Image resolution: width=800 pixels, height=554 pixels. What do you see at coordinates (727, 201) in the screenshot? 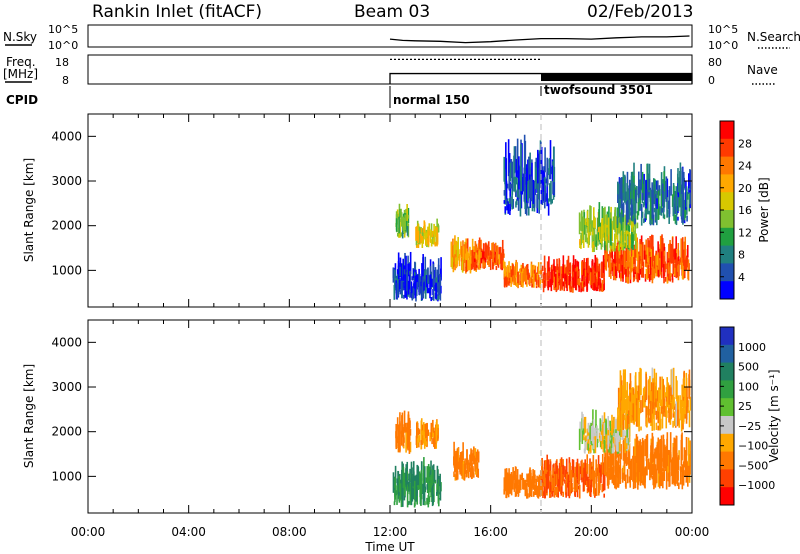
I see `colorbar-swatch` at bounding box center [727, 201].